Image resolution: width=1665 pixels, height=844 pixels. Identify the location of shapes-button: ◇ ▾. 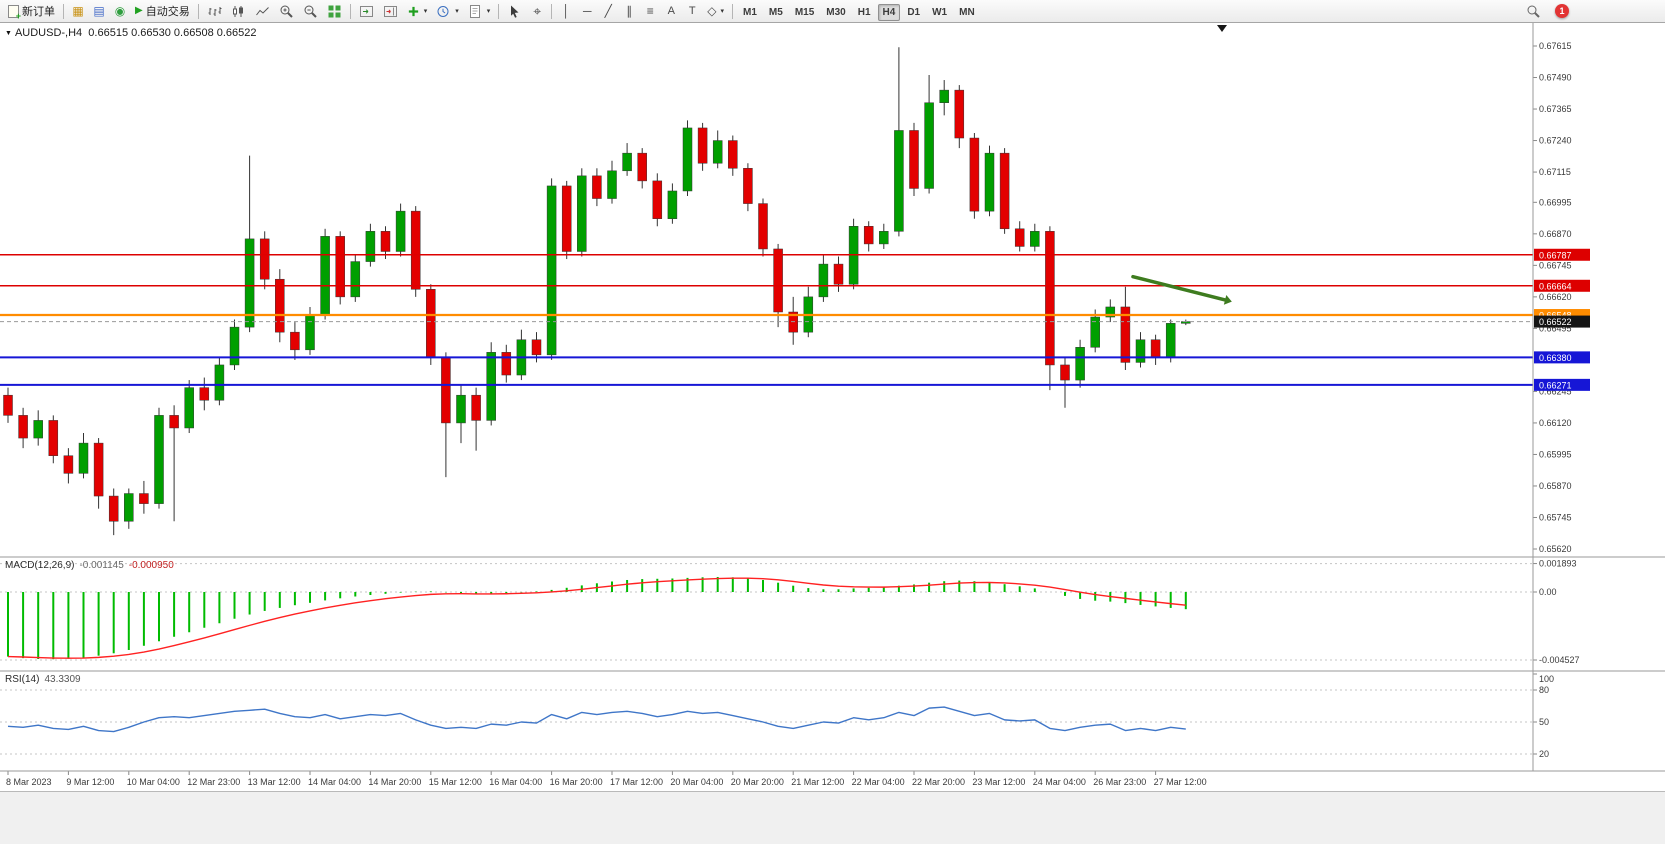
(715, 11).